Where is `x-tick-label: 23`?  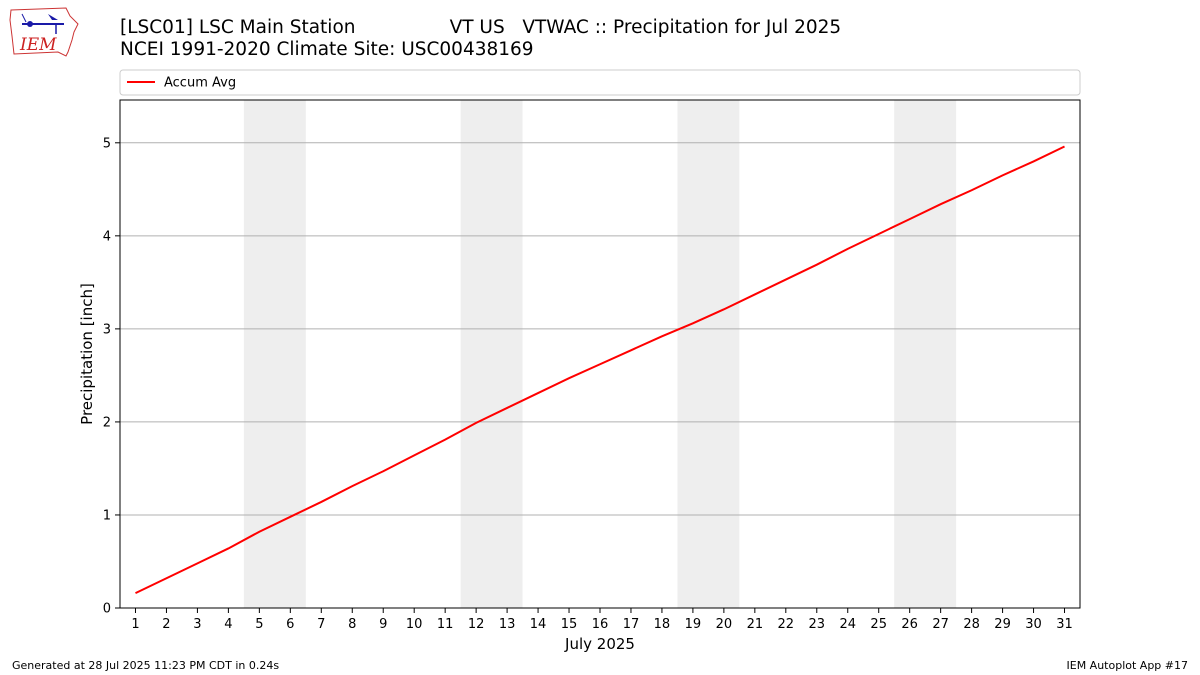
x-tick-label: 23 is located at coordinates (817, 624).